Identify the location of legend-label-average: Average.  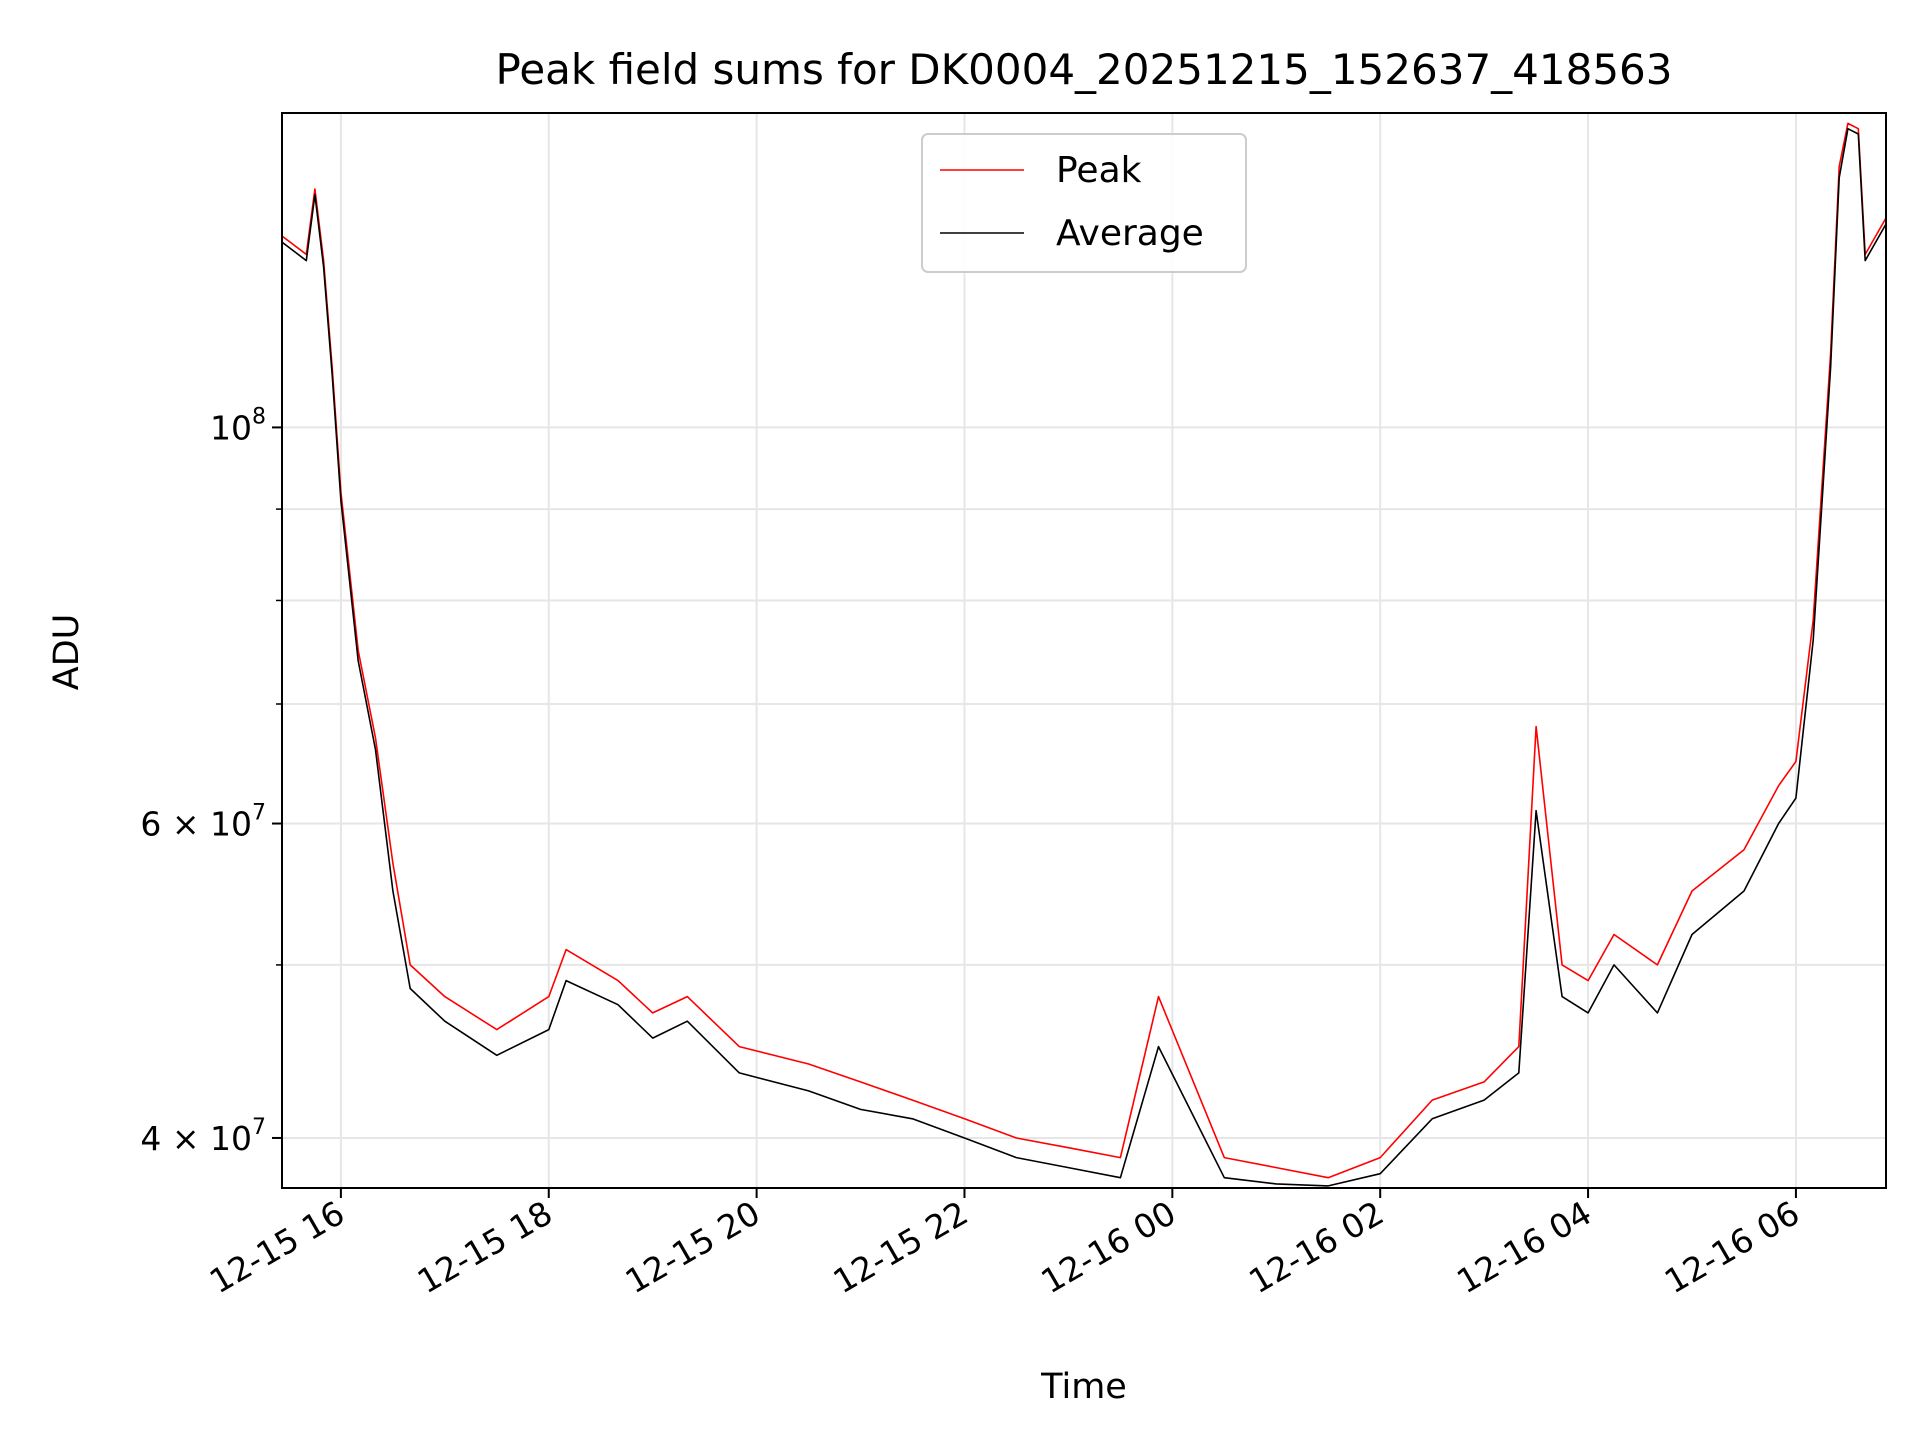
(1130, 233).